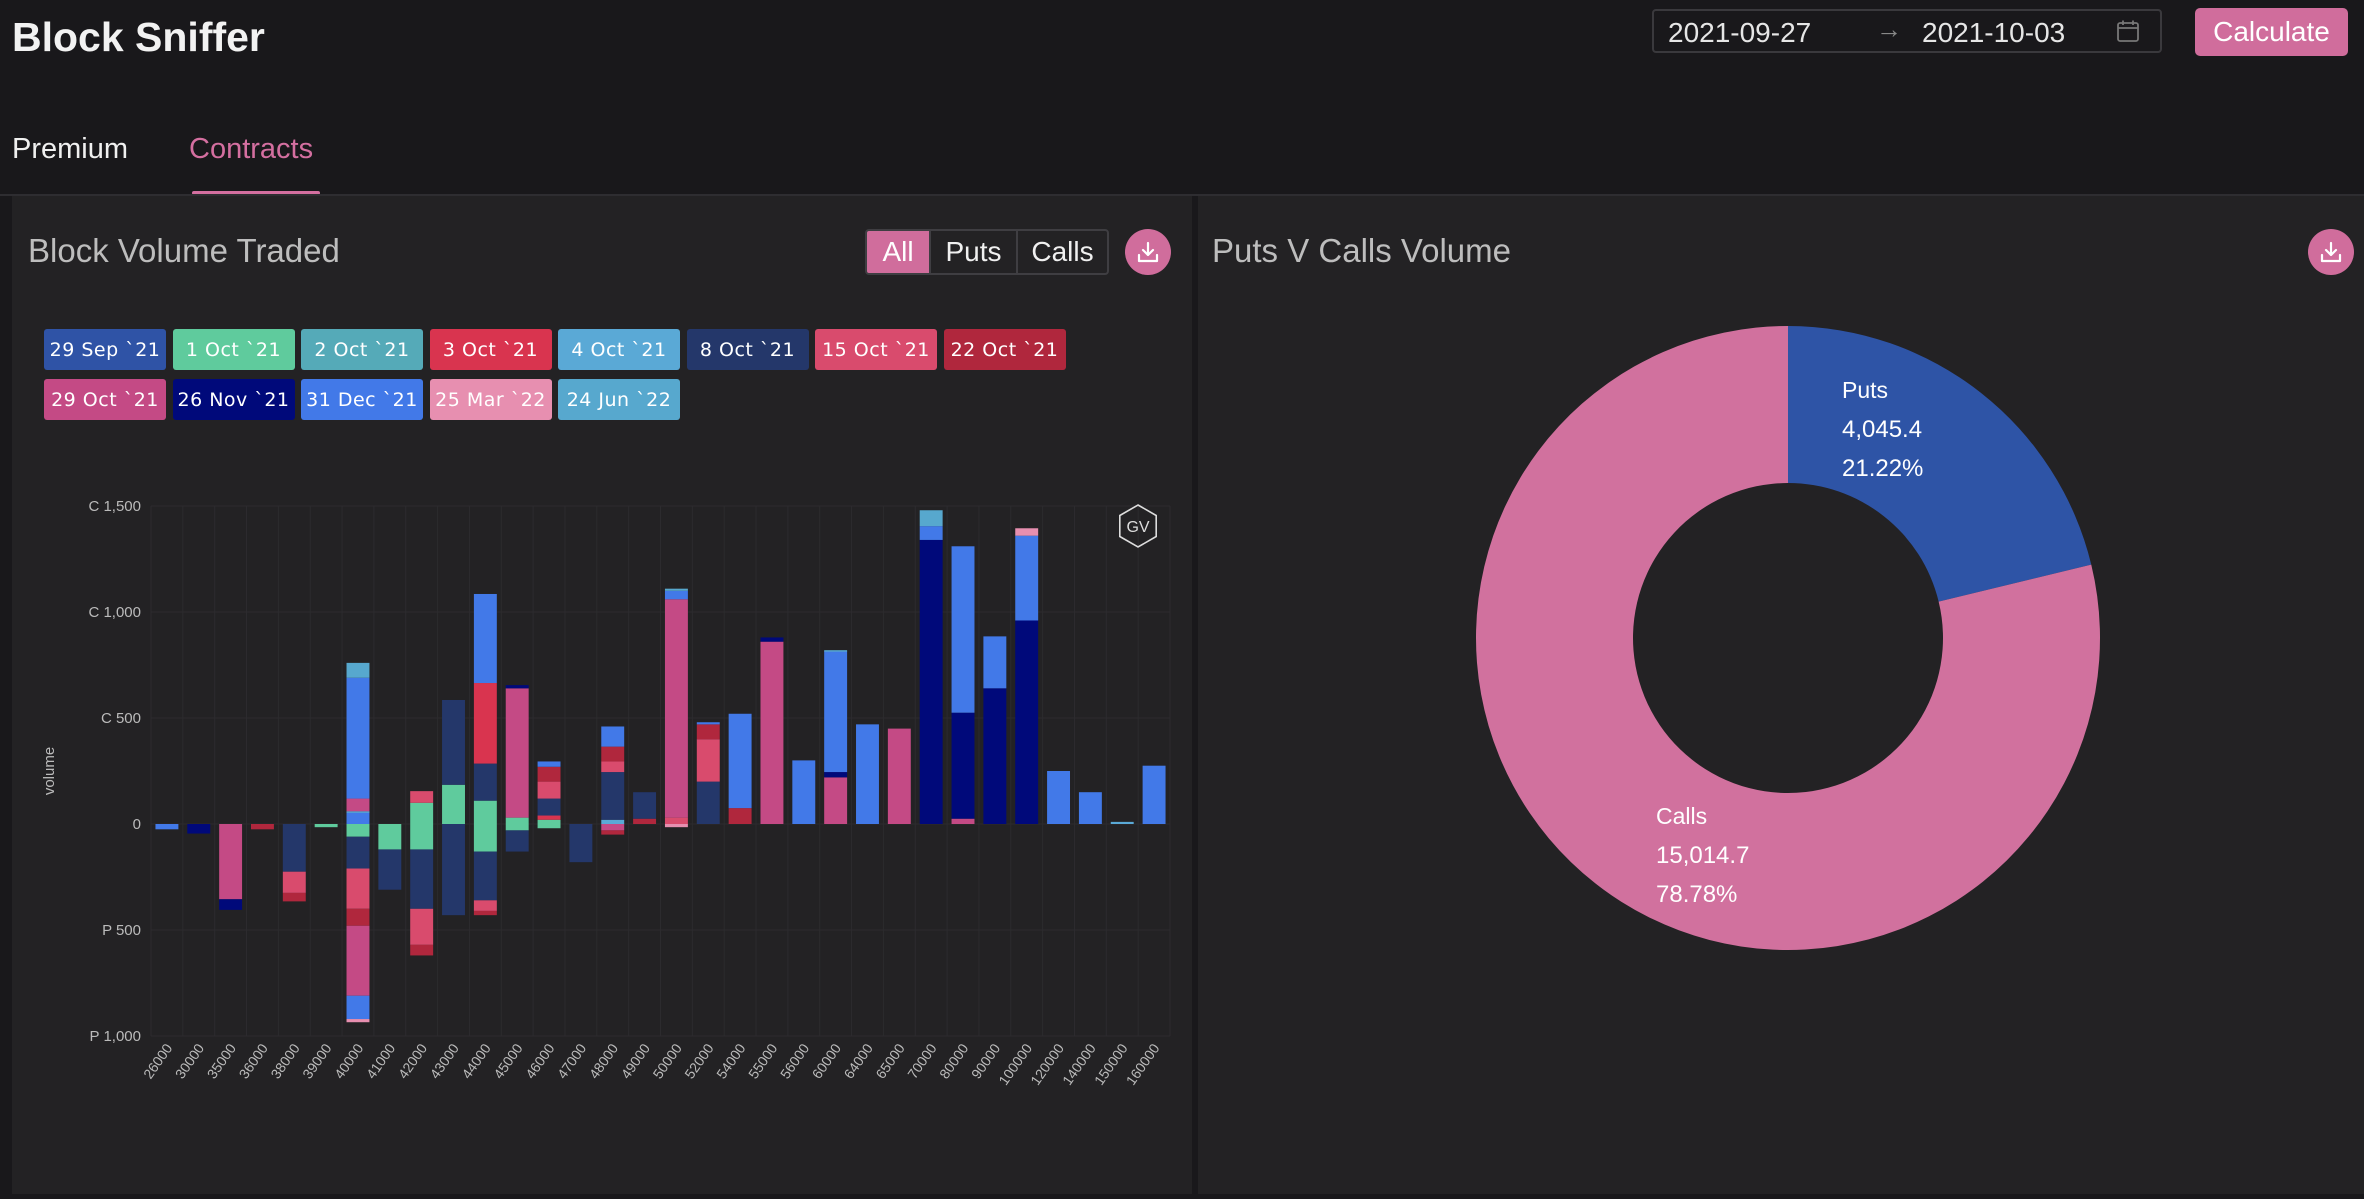 The image size is (2364, 1199). I want to click on tab-premium: Premium, so click(70, 149).